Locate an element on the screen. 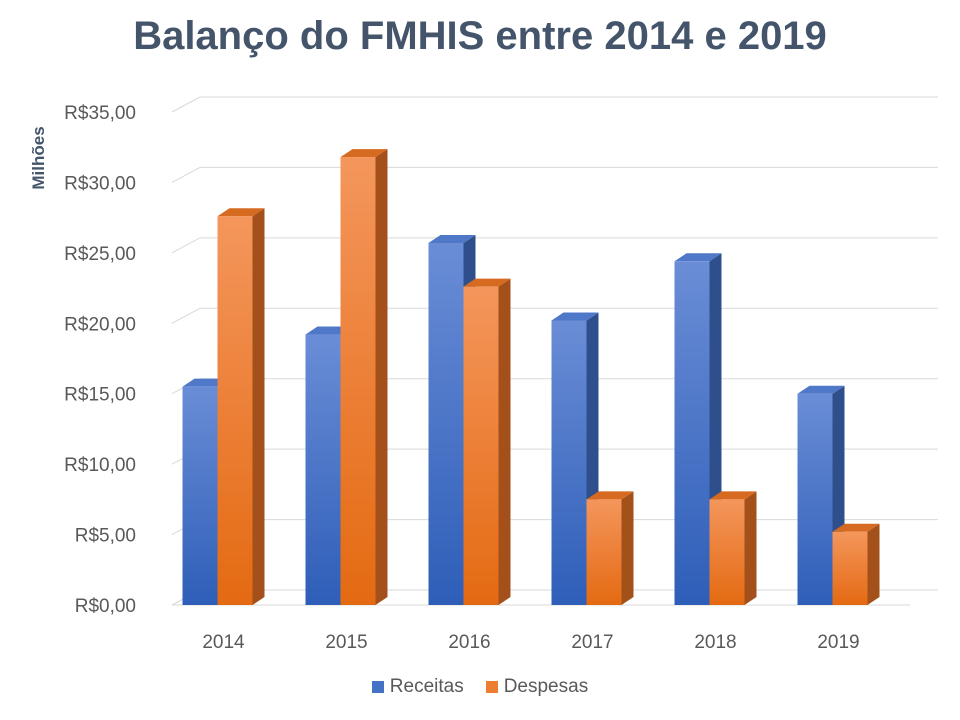 Image resolution: width=960 pixels, height=720 pixels. legend-item-receitas: Receitas is located at coordinates (417, 687).